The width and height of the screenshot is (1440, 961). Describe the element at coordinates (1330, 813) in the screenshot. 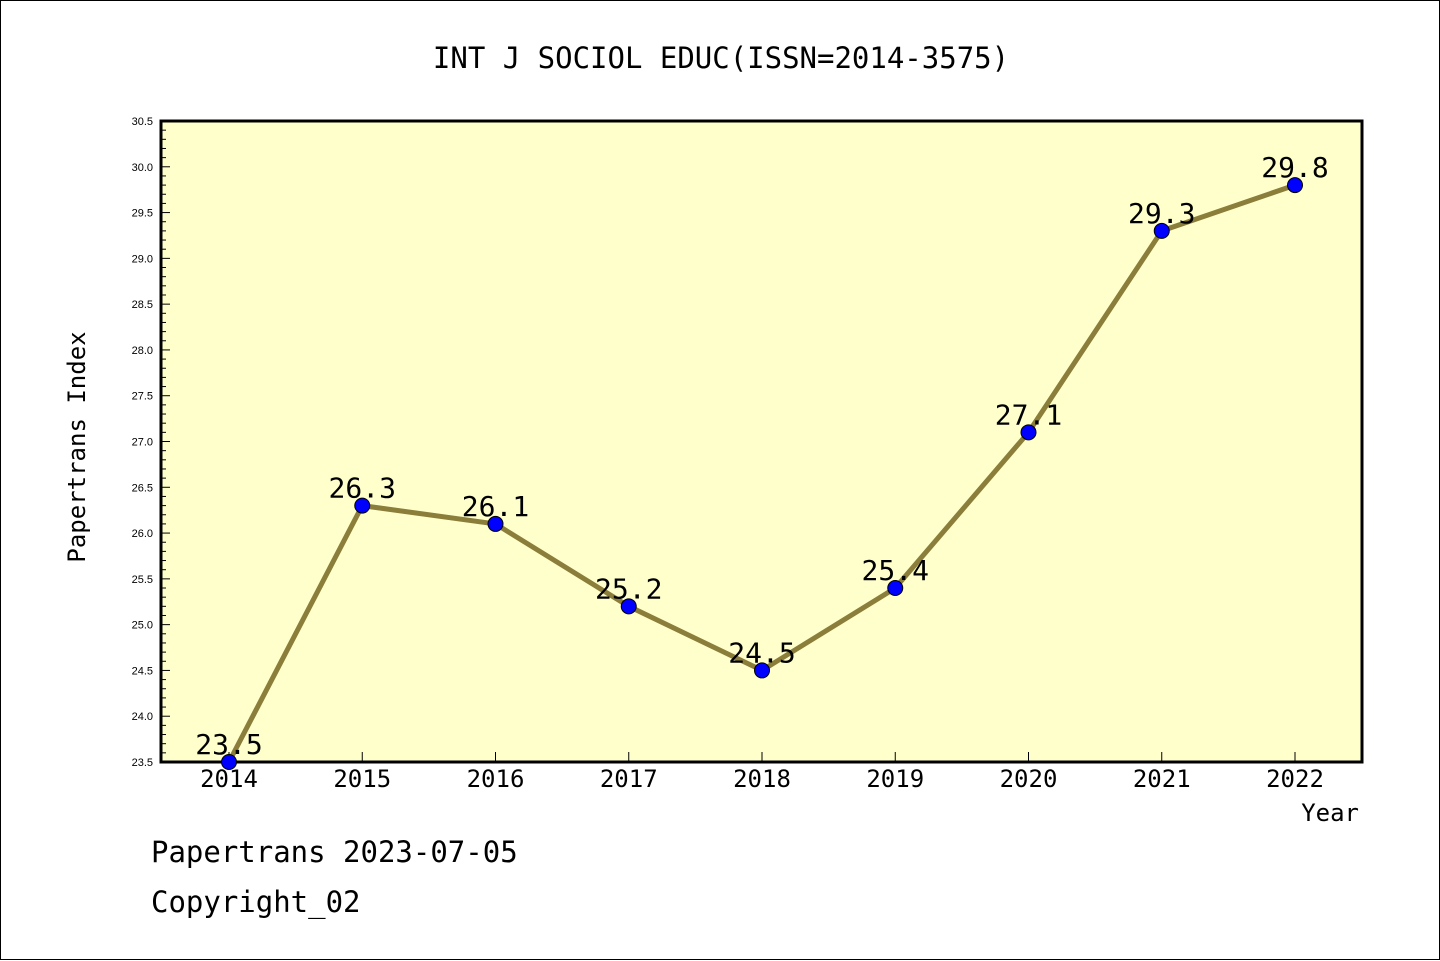

I see `x-axis-label: Year` at that location.